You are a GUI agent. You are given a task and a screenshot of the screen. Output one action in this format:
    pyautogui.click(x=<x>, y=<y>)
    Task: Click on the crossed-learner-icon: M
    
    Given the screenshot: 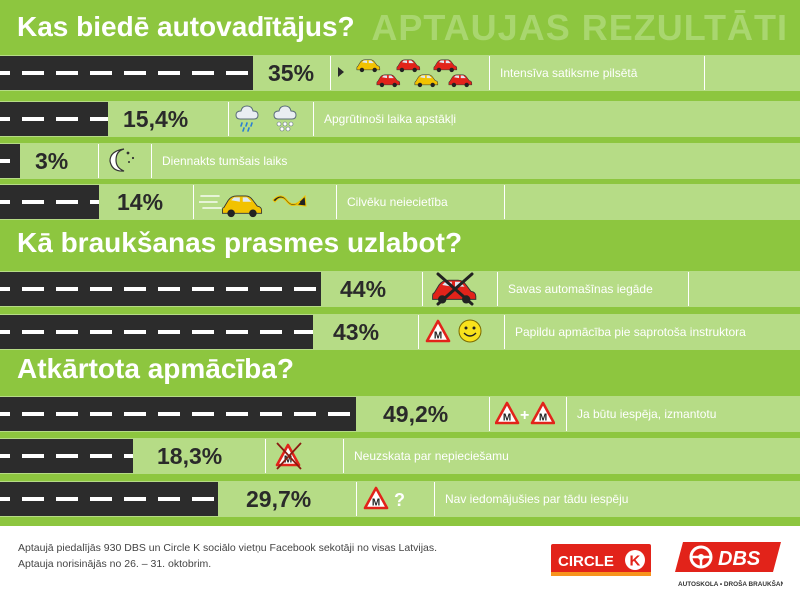 What is the action you would take?
    pyautogui.click(x=288, y=456)
    